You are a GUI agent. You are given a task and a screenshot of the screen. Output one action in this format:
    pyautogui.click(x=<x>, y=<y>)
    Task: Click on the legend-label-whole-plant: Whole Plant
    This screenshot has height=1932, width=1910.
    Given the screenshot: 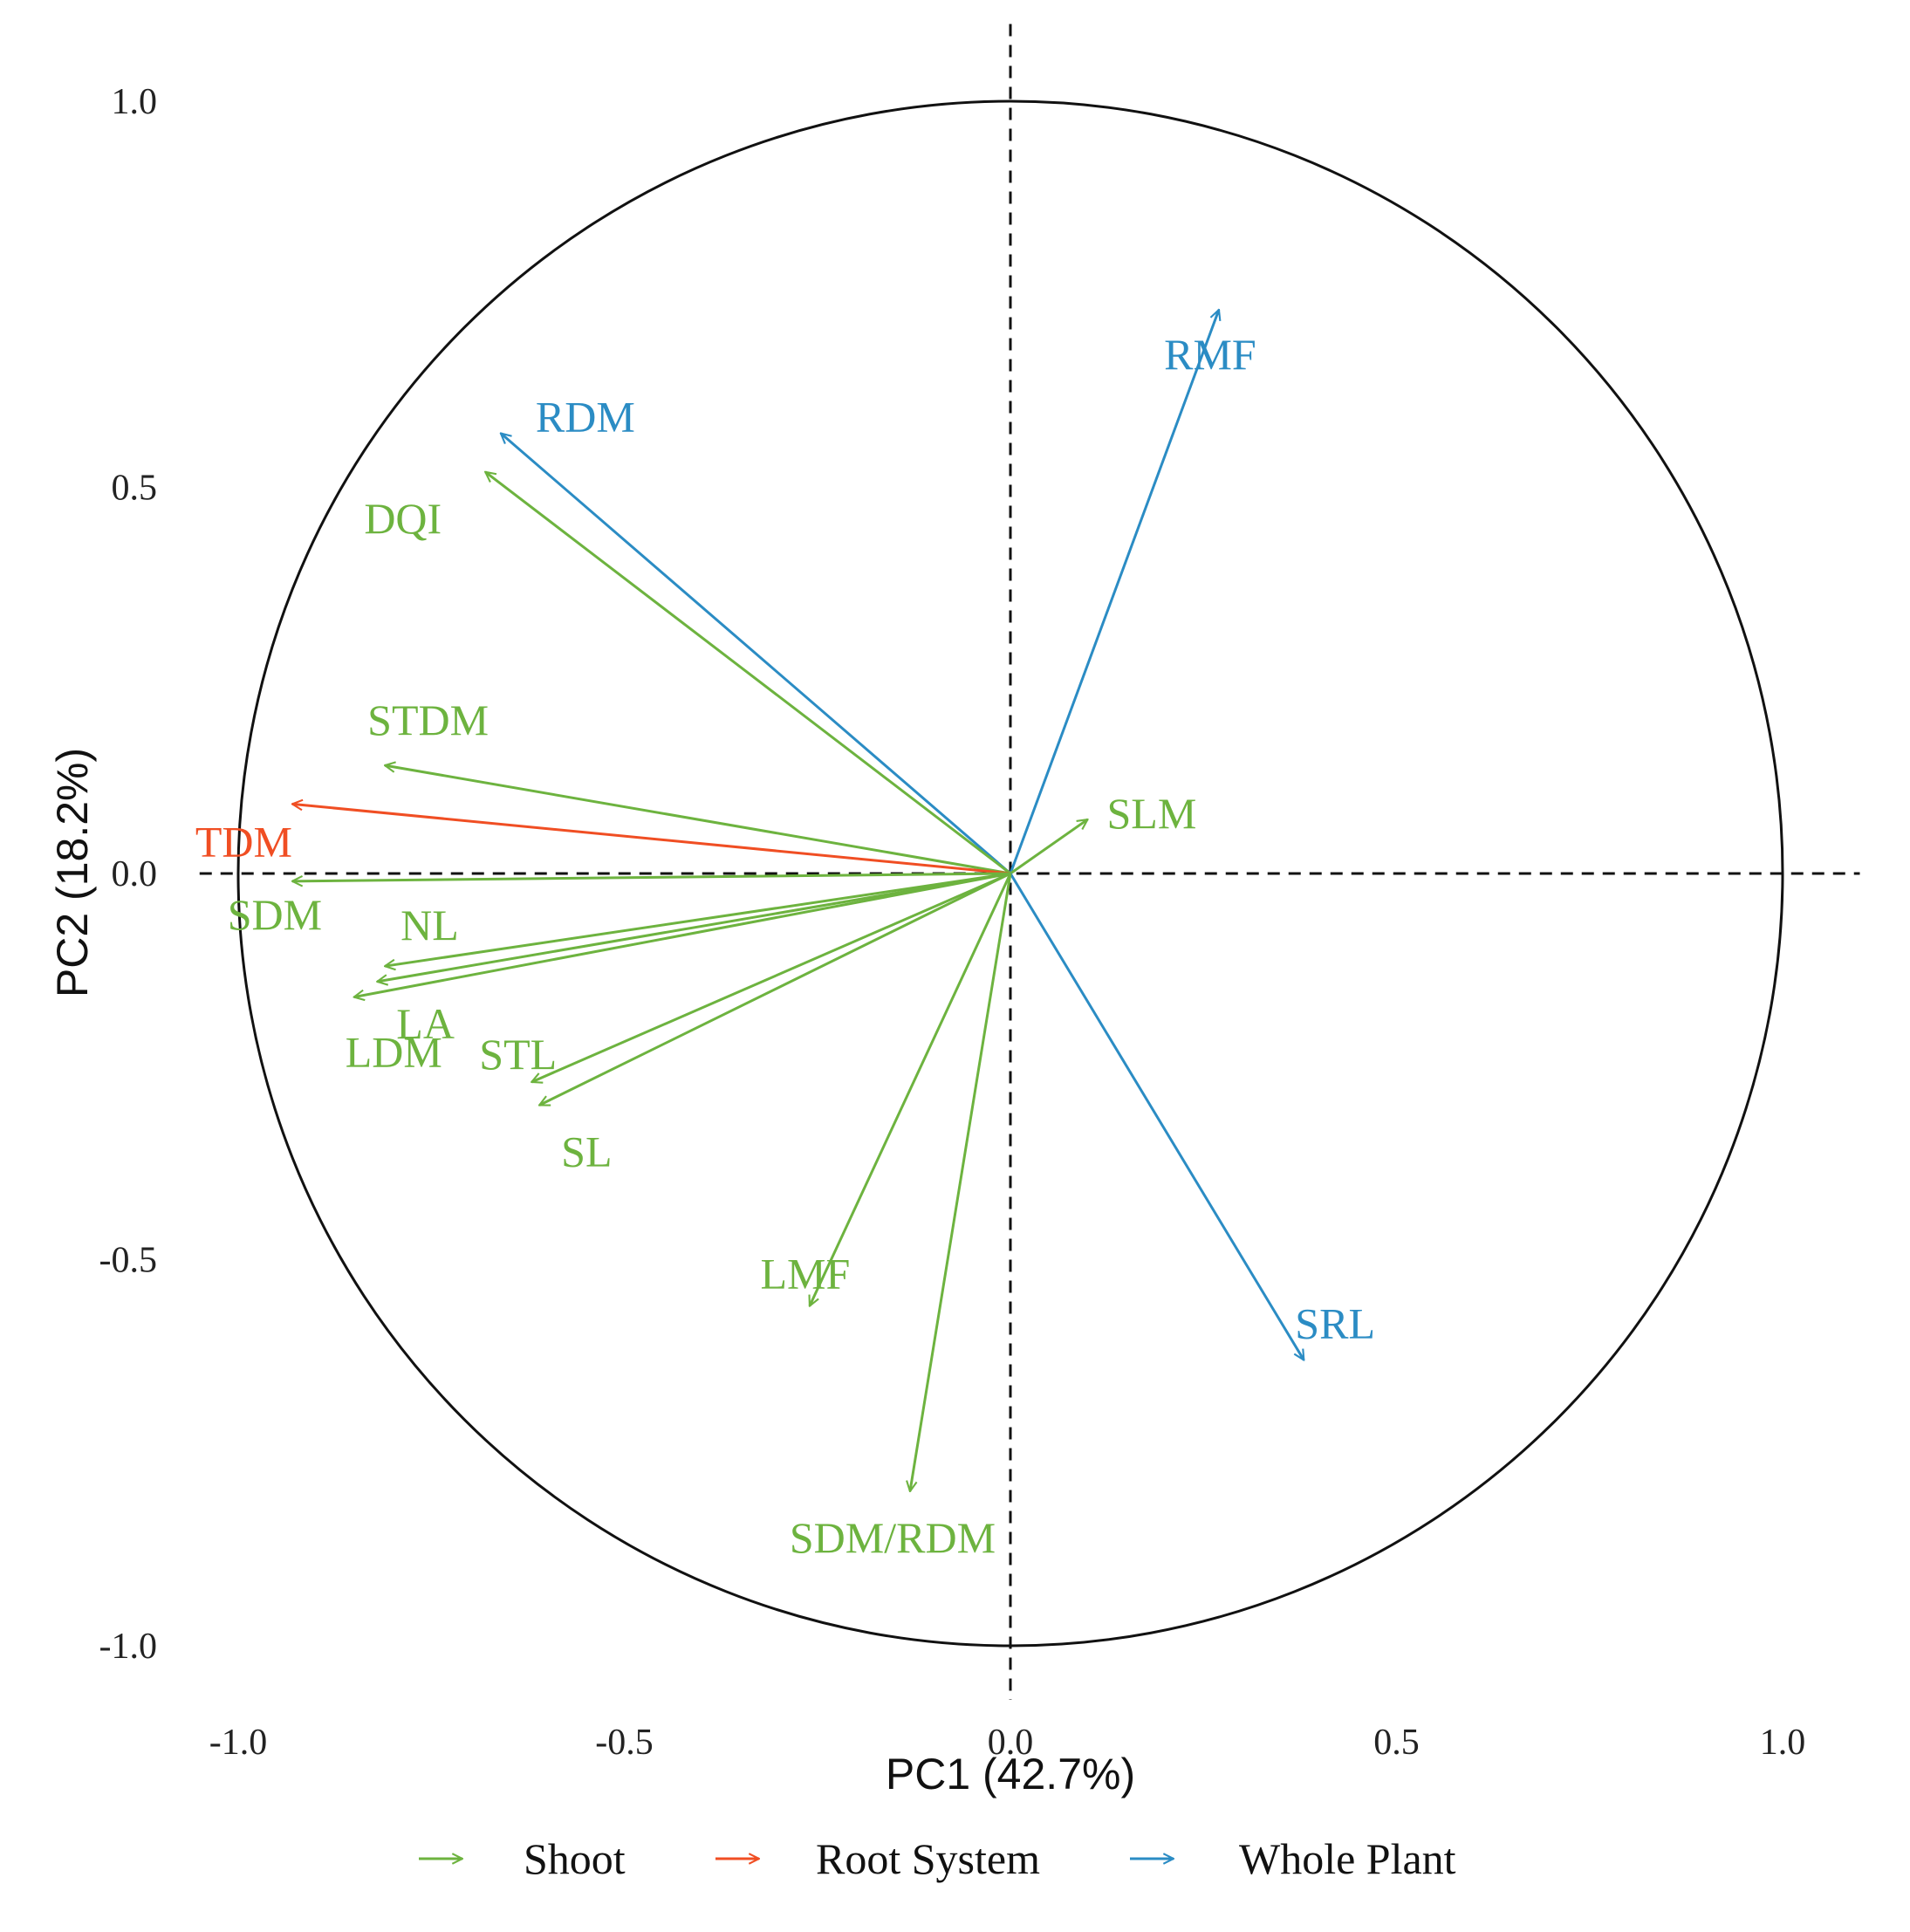 What is the action you would take?
    pyautogui.click(x=1347, y=1859)
    